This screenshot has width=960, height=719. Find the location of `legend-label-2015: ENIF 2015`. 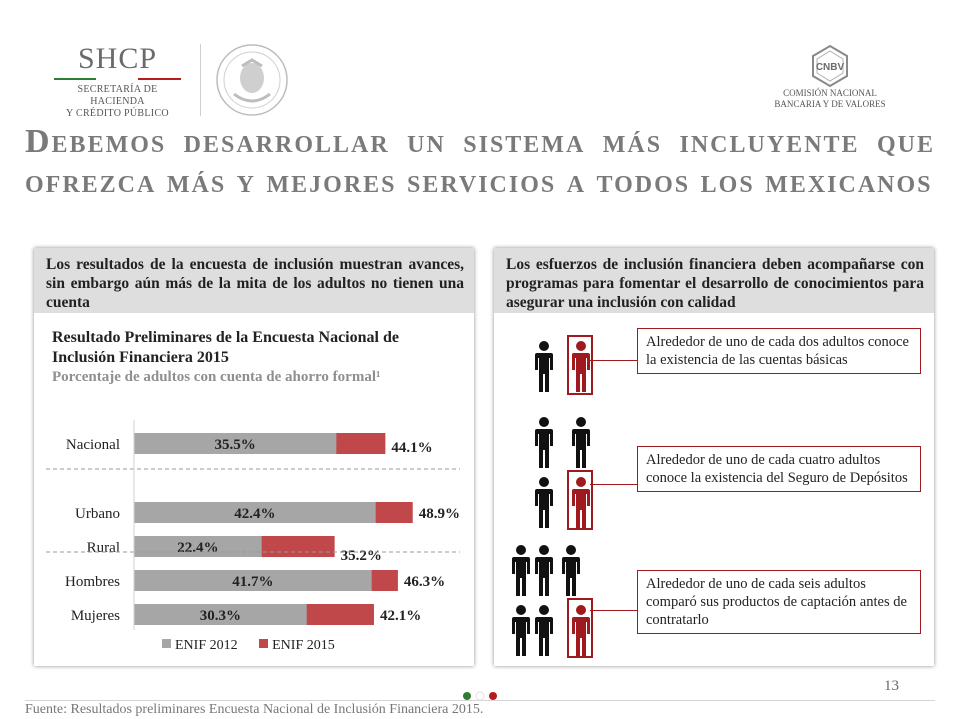

legend-label-2015: ENIF 2015 is located at coordinates (303, 645).